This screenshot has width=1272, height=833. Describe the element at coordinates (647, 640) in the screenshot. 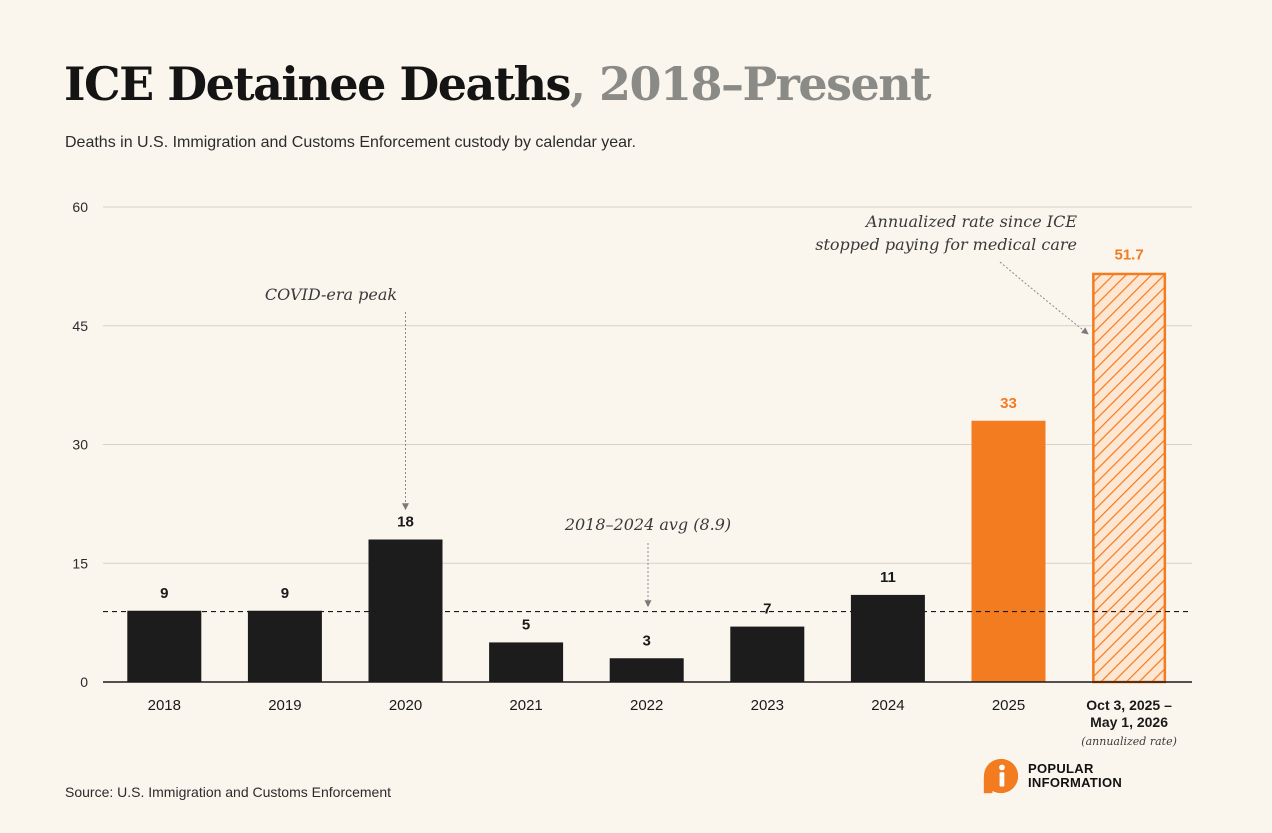

I see `bar-value-label: 3` at that location.